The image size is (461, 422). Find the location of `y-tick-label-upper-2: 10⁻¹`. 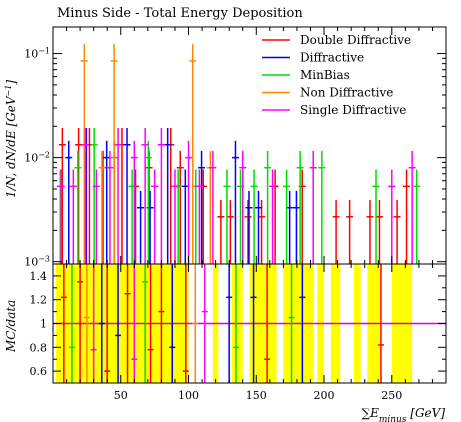

y-tick-label-upper-2: 10⁻¹ is located at coordinates (37, 53).